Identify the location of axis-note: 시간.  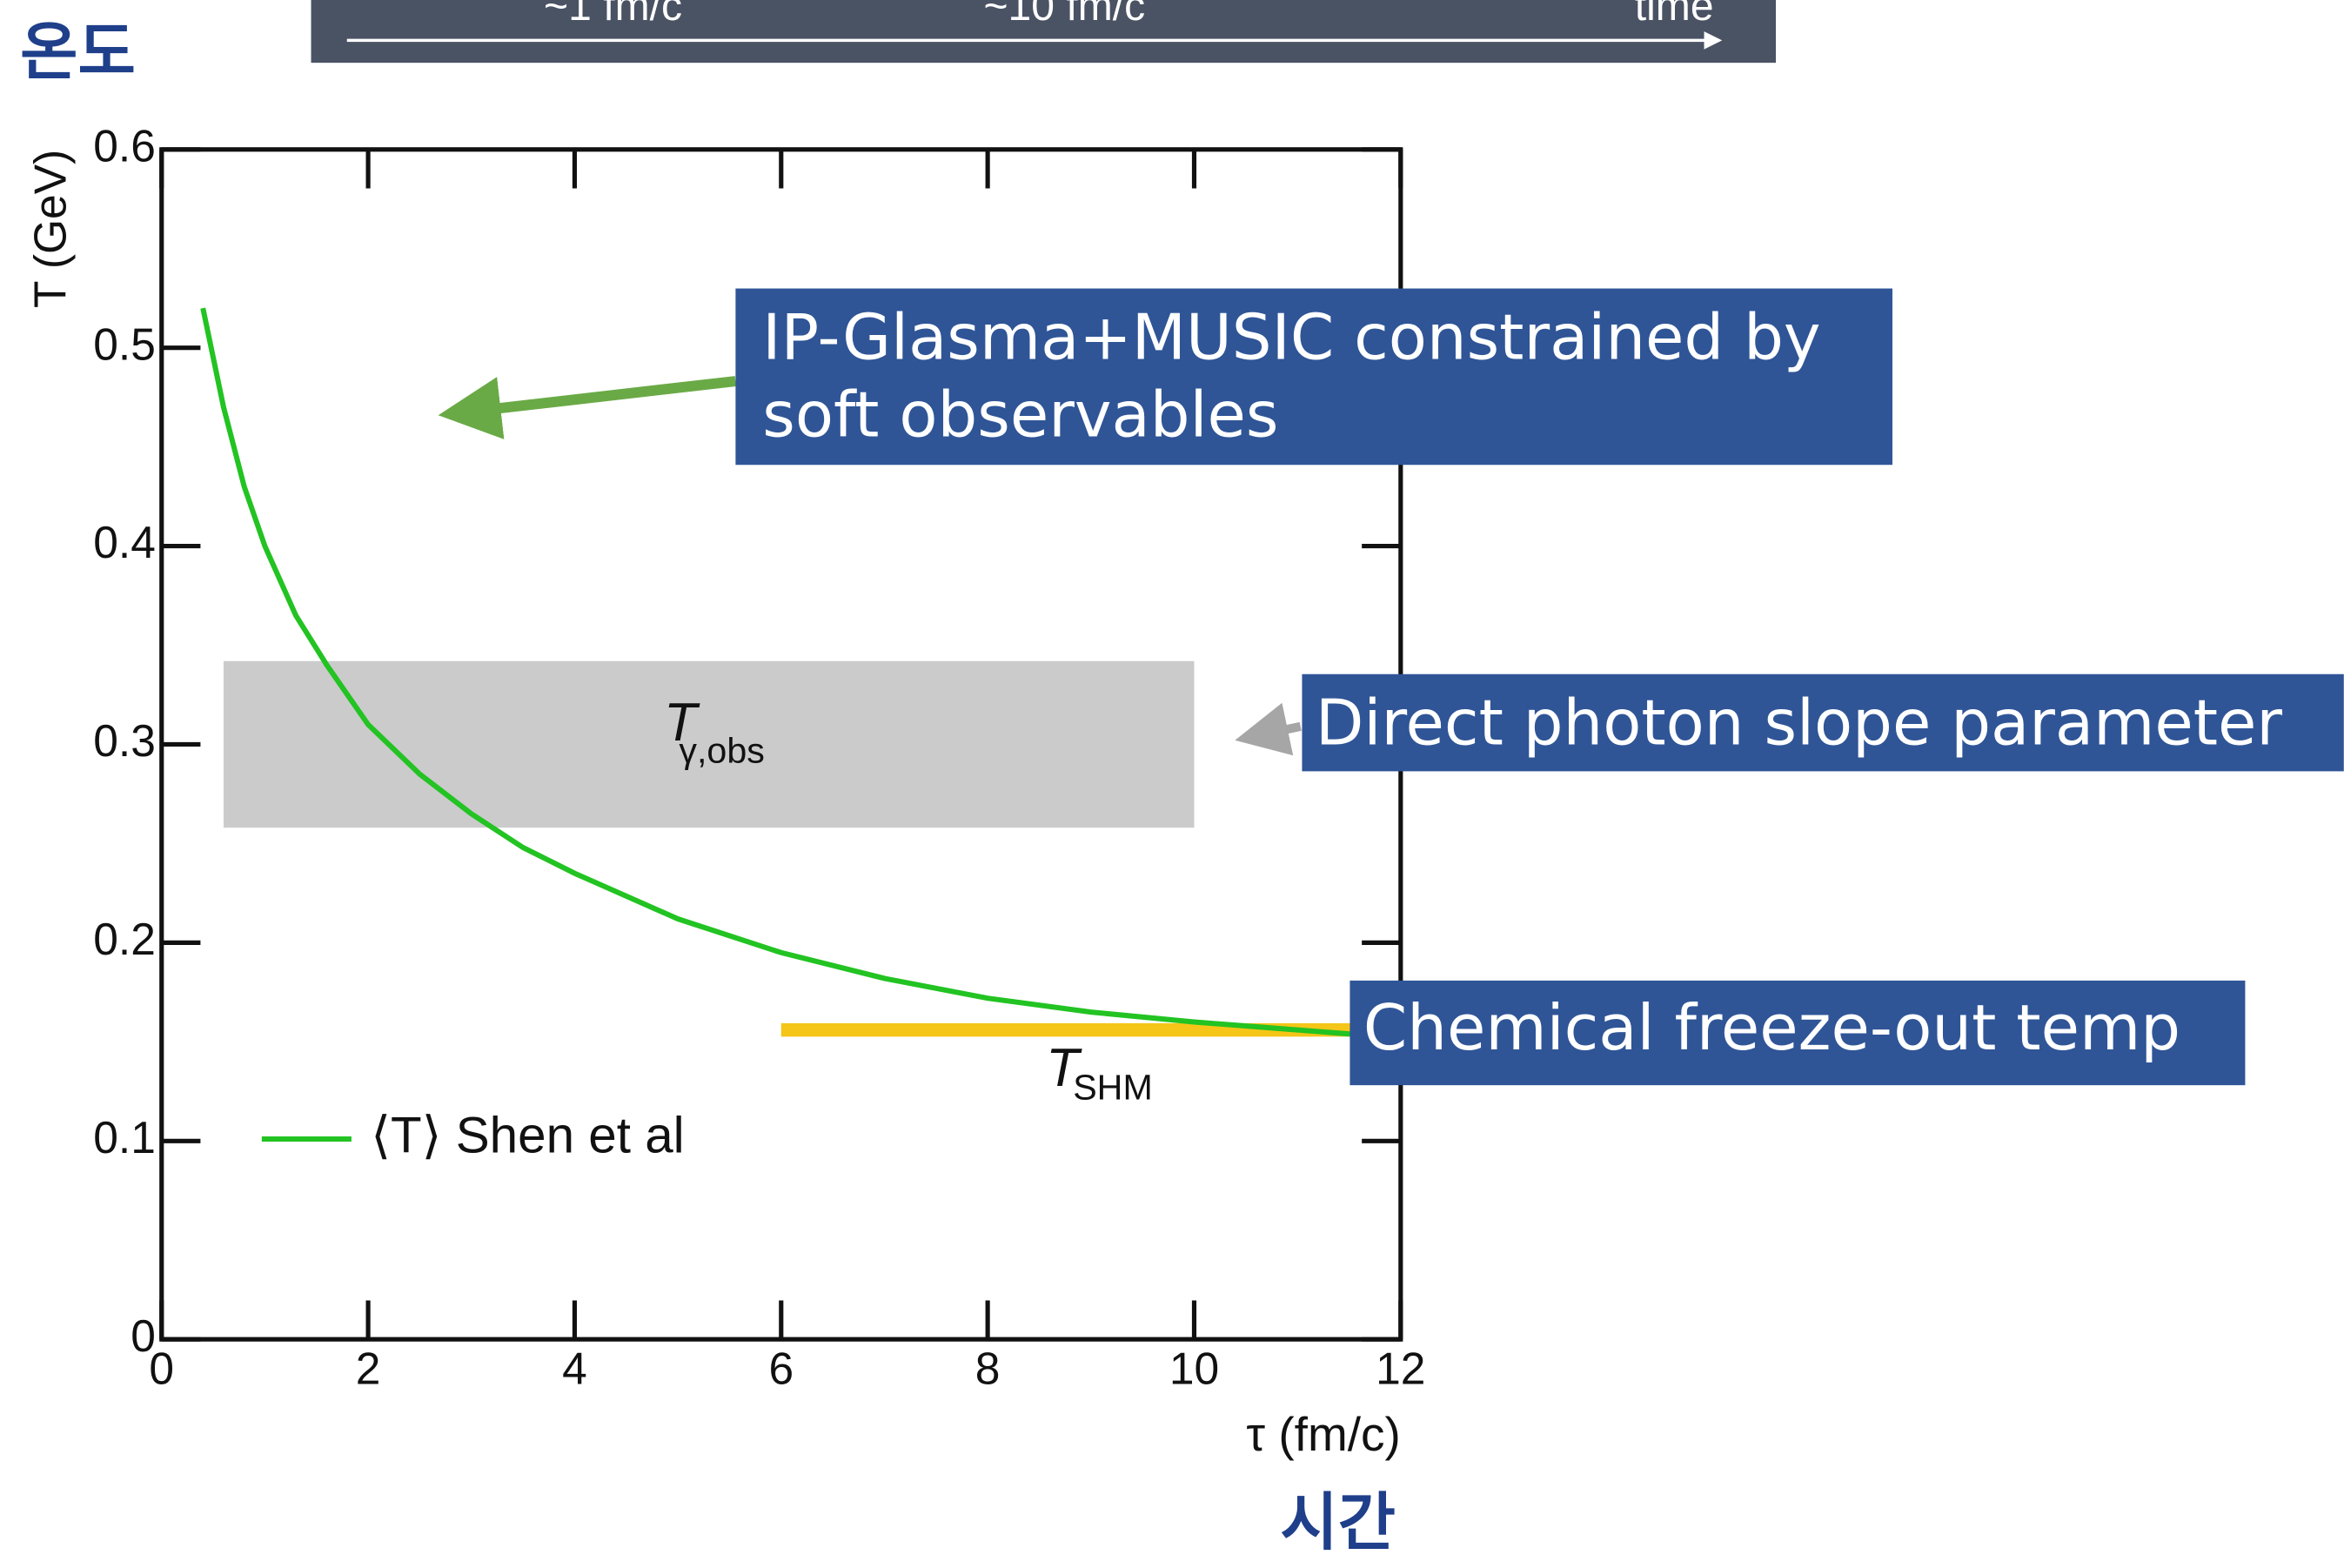
(1338, 1524).